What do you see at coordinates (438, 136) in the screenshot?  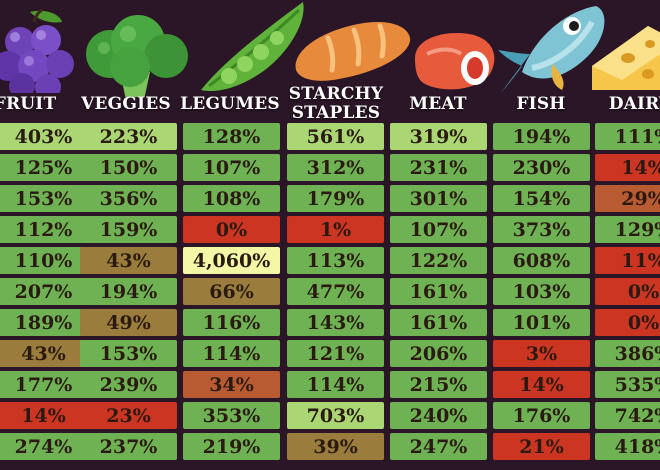 I see `cell-meat-row-1: 319%` at bounding box center [438, 136].